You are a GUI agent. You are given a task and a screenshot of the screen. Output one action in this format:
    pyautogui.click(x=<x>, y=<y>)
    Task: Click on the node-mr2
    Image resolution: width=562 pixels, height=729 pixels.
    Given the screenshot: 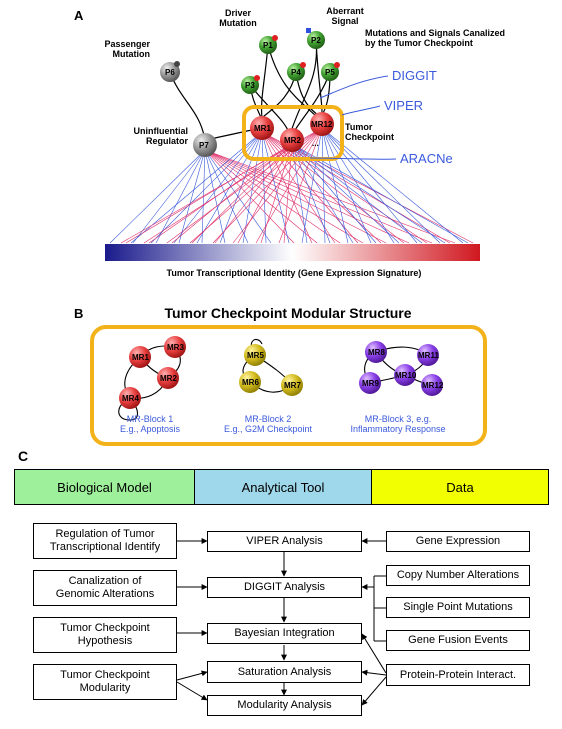 What is the action you would take?
    pyautogui.click(x=292, y=140)
    